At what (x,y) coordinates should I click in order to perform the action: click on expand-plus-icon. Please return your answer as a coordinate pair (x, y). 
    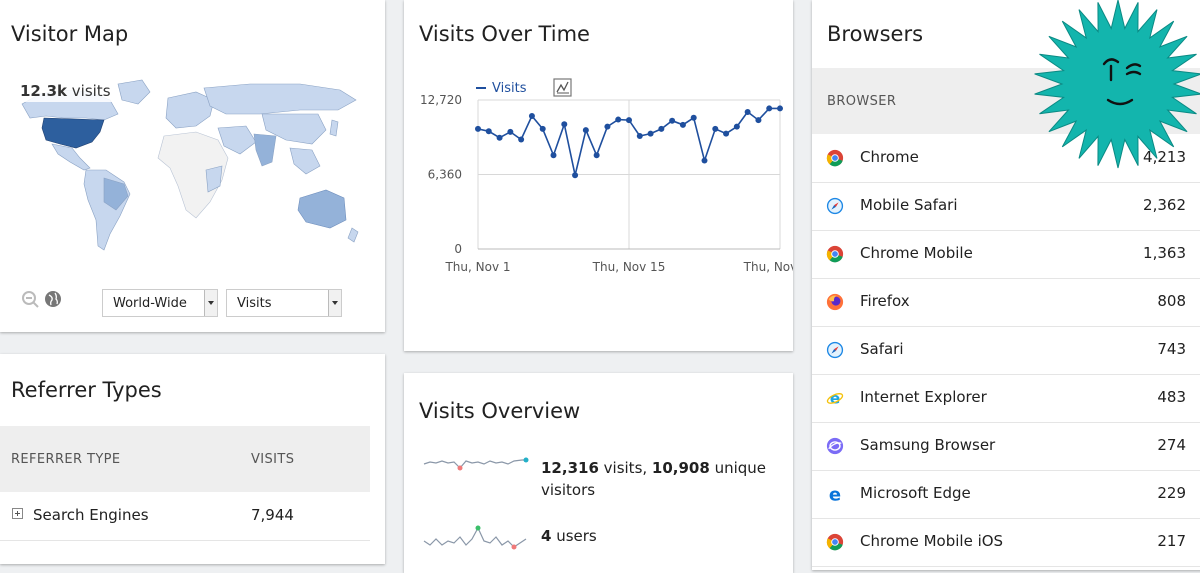
    Looking at the image, I should click on (17, 513).